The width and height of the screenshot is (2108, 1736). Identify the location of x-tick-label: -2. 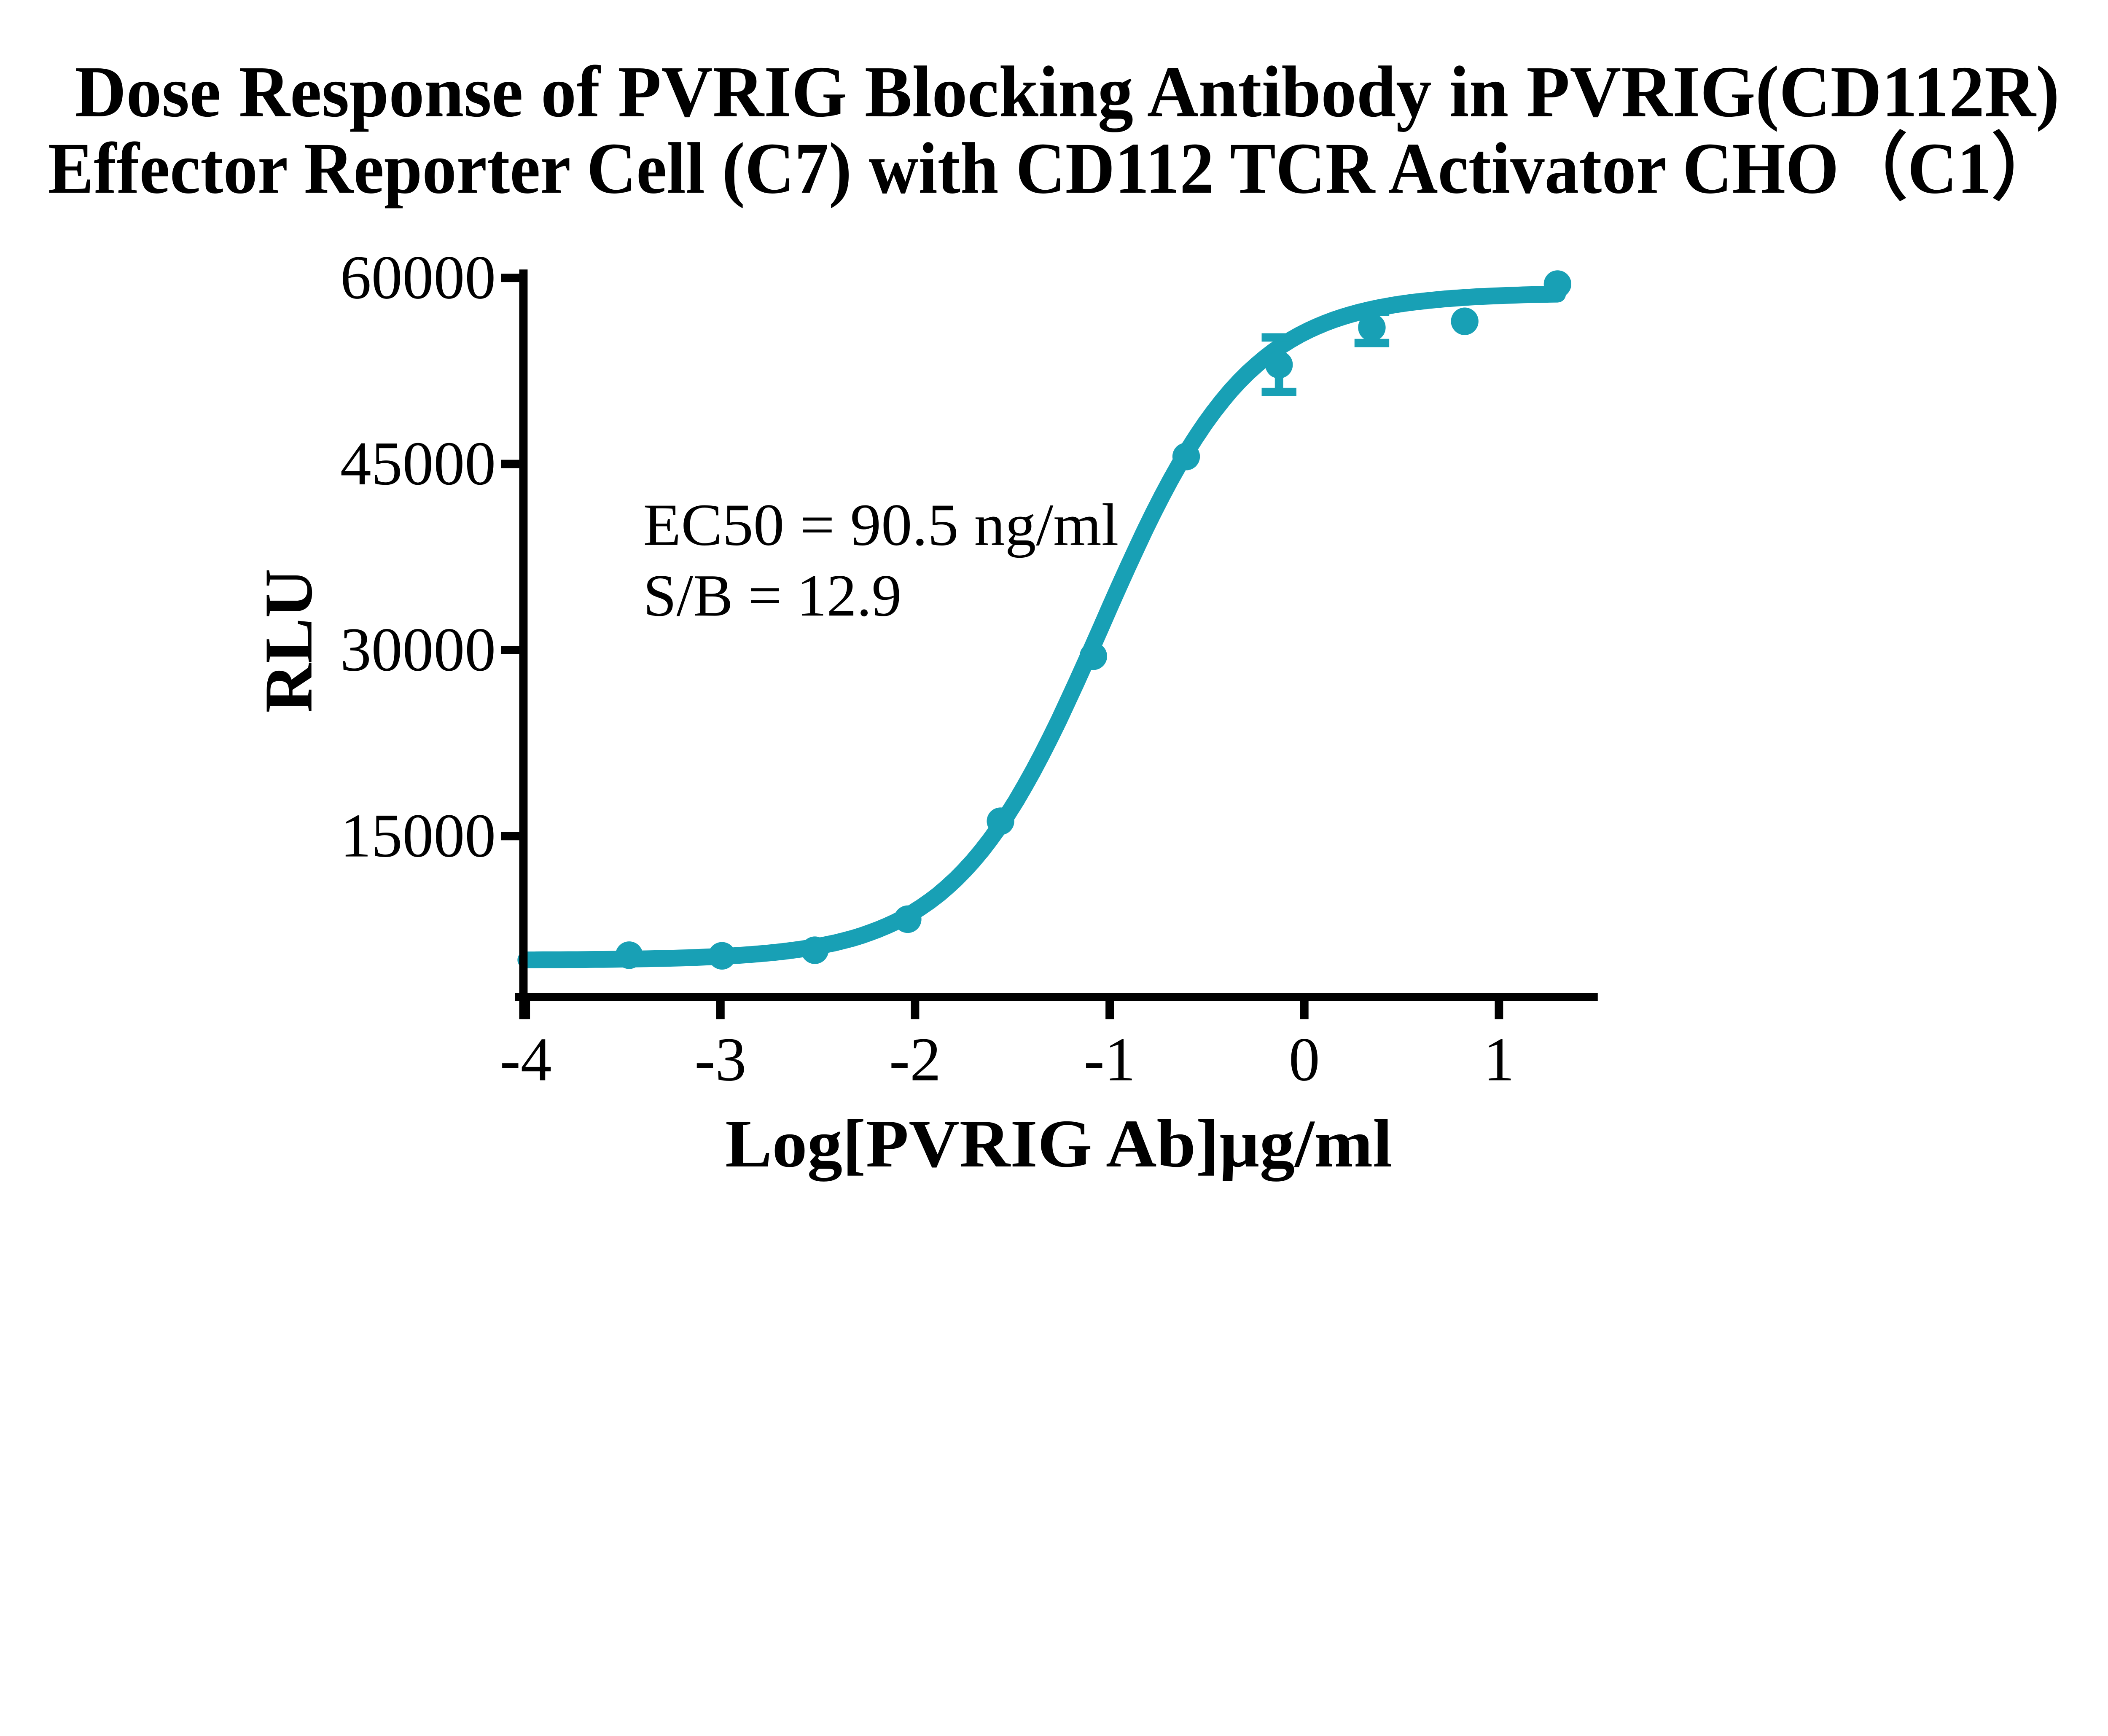
(915, 1059).